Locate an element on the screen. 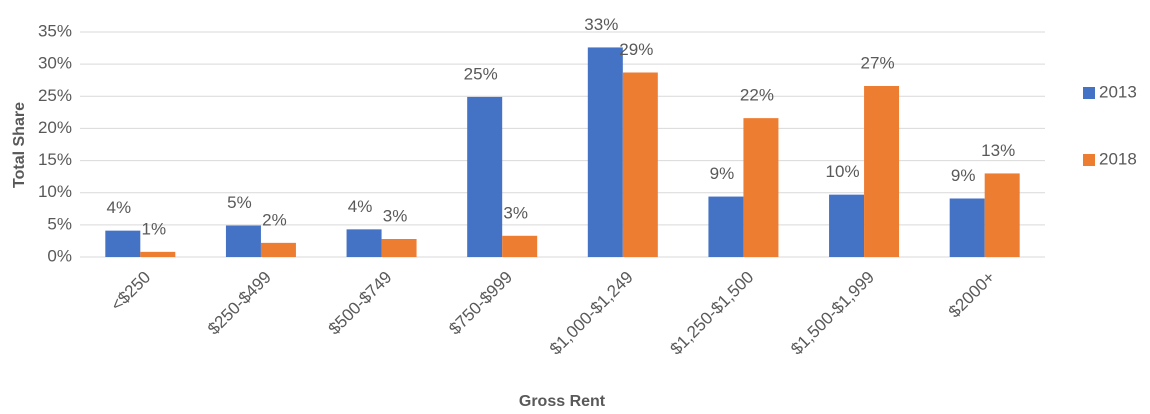  y-tick-label: 0% is located at coordinates (59, 255).